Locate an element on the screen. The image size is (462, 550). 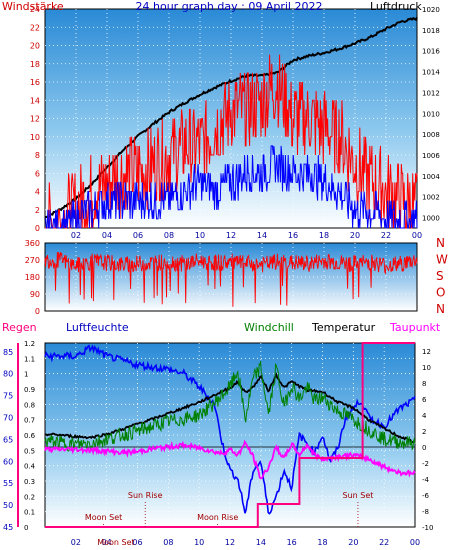
astro-annotation-label: Sun Set is located at coordinates (358, 495).